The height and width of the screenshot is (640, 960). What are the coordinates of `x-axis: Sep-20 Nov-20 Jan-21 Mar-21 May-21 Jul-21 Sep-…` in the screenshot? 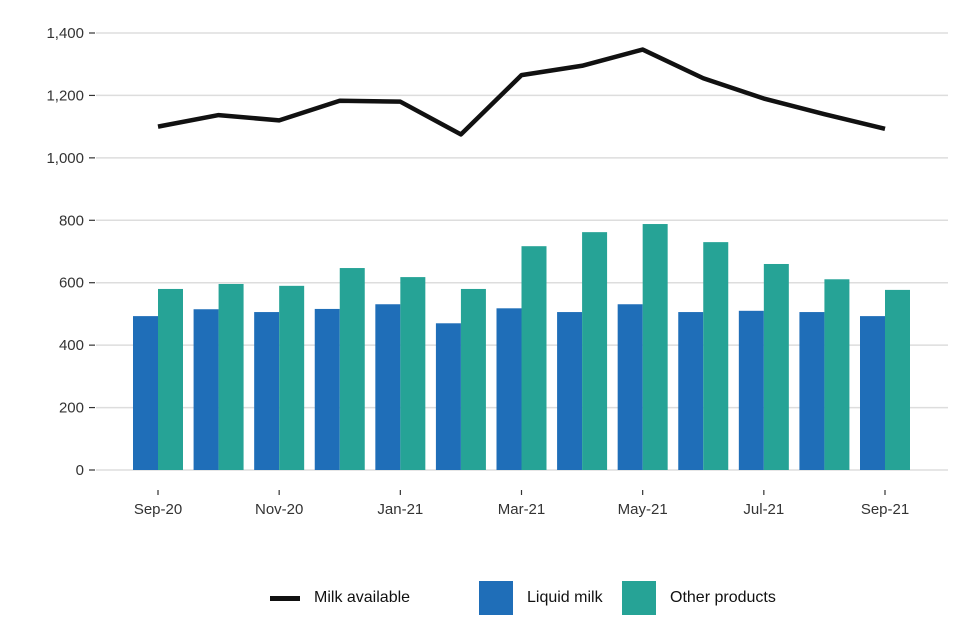 It's located at (521, 504).